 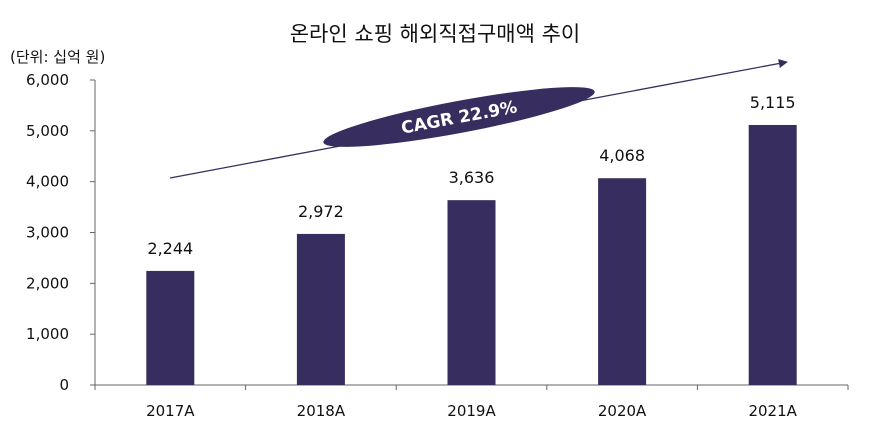 What do you see at coordinates (64, 385) in the screenshot?
I see `y-tick-label: 0` at bounding box center [64, 385].